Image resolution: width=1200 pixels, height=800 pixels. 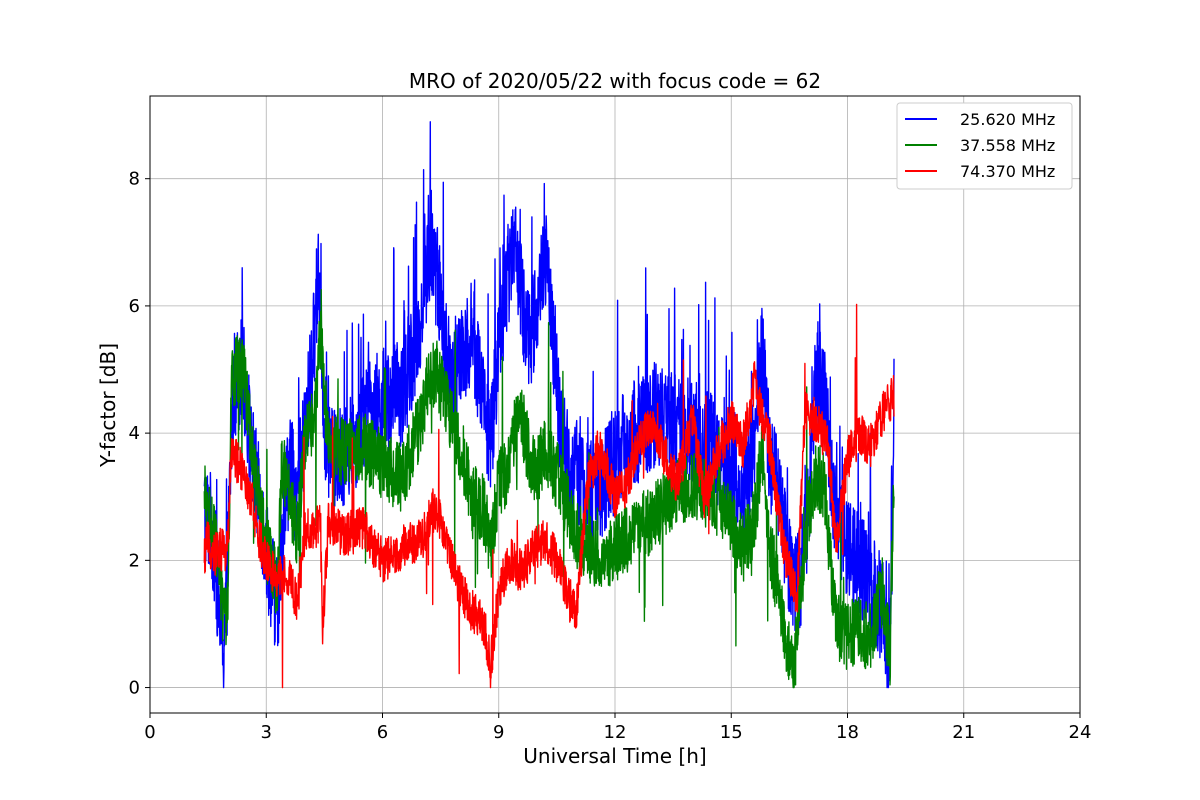 I want to click on legend-label-3: 74.370 MHz, so click(x=1007, y=171).